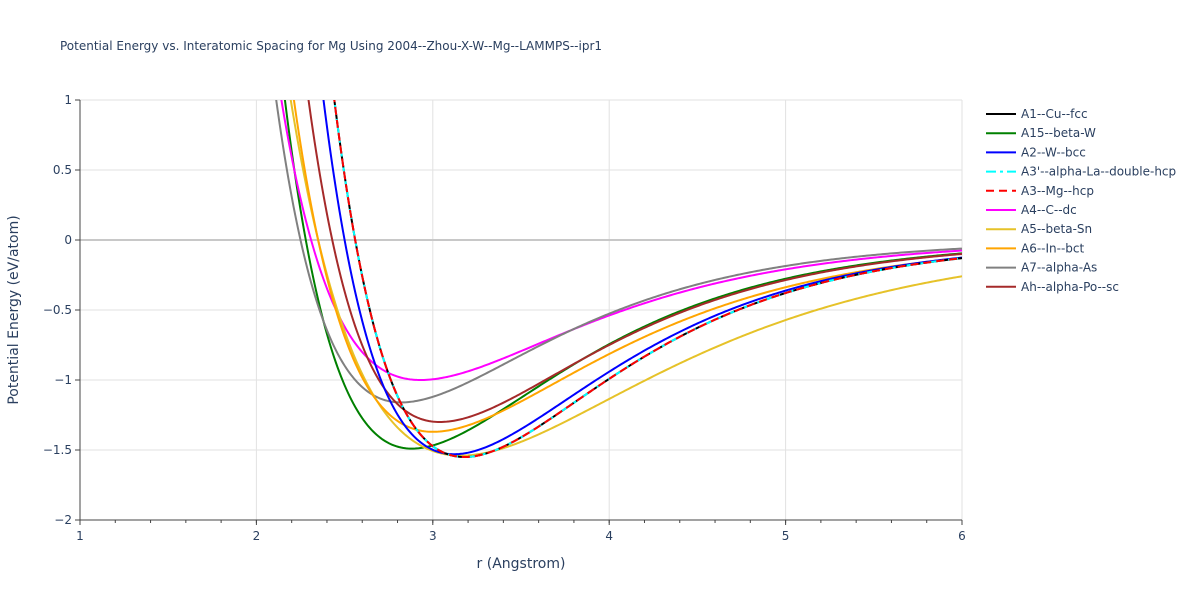 The width and height of the screenshot is (1200, 600). Describe the element at coordinates (63, 380) in the screenshot. I see `y-tick-label: −1` at that location.